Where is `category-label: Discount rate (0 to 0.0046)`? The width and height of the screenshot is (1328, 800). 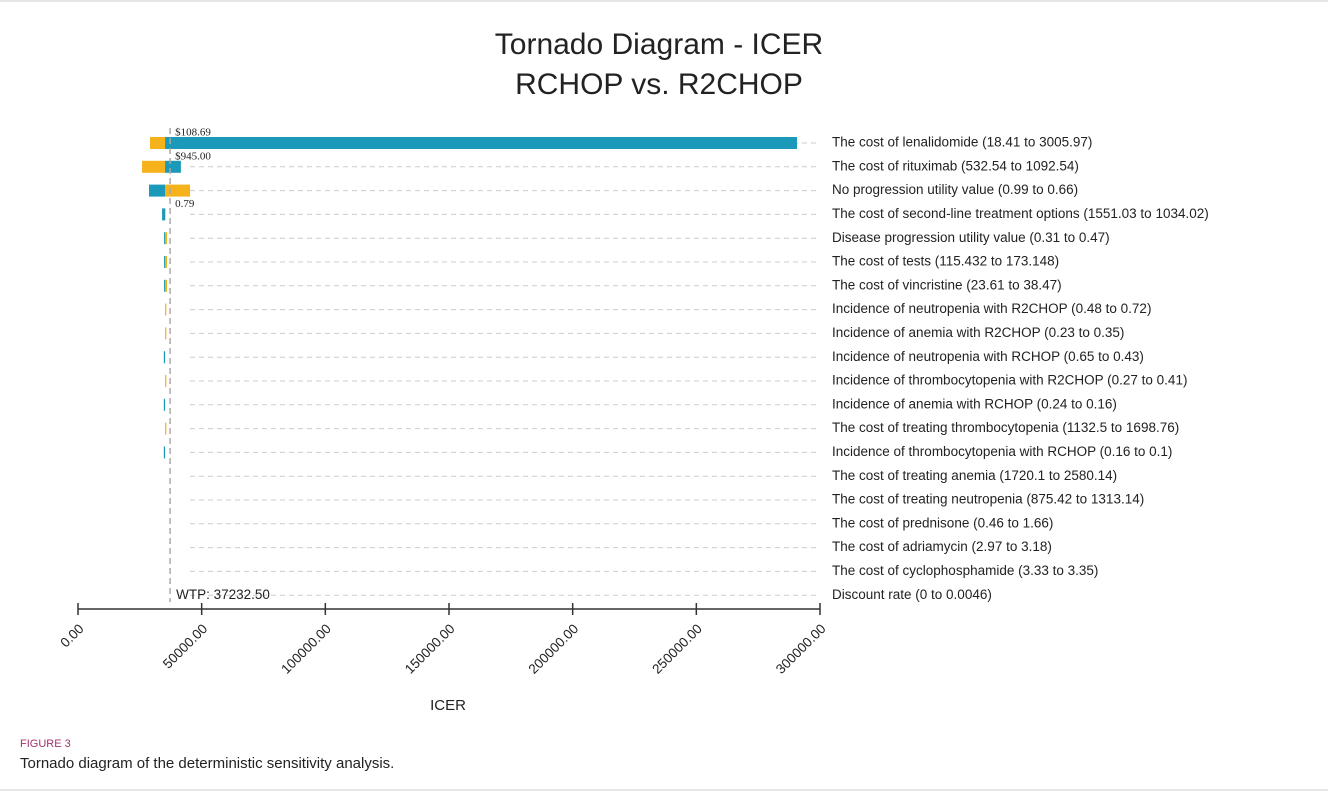
category-label: Discount rate (0 to 0.0046) is located at coordinates (912, 594).